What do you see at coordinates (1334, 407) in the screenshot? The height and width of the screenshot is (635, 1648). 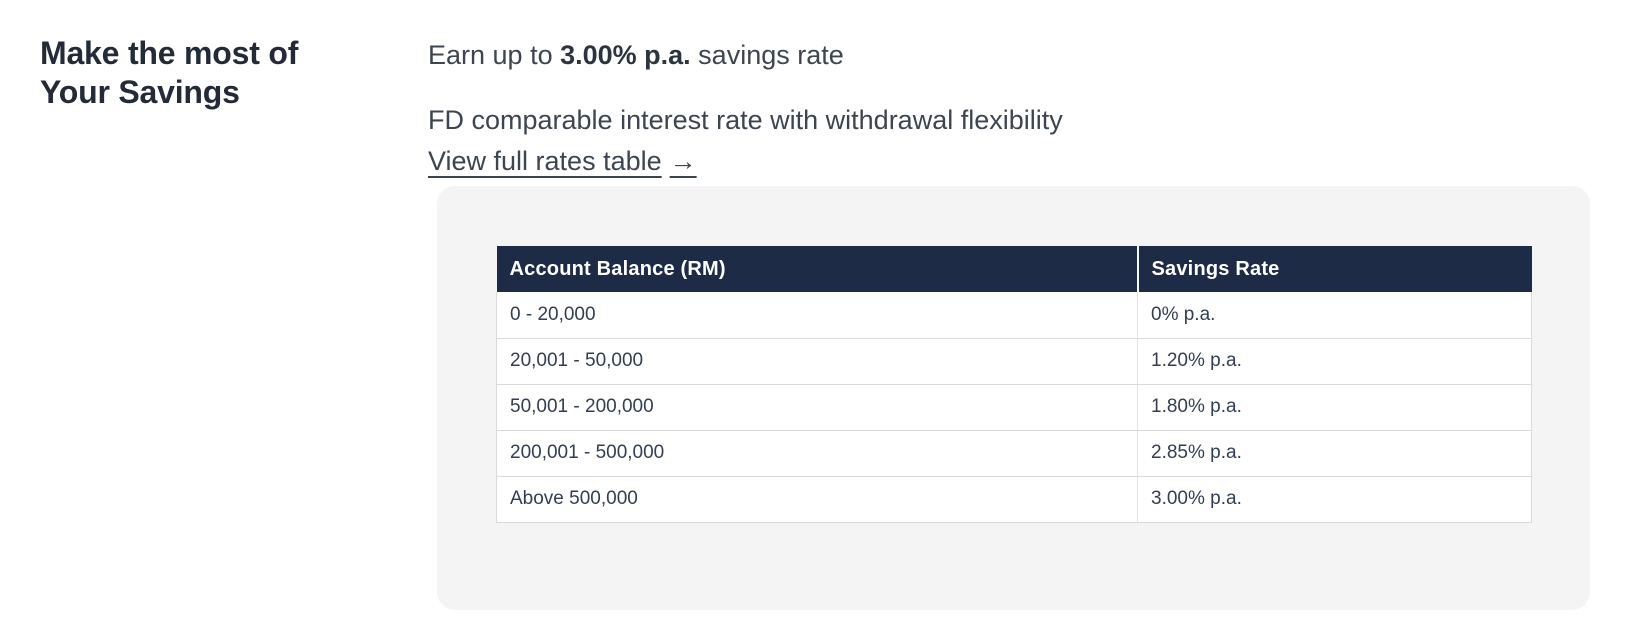 I see `rate-cell: 1.80% p.a.` at bounding box center [1334, 407].